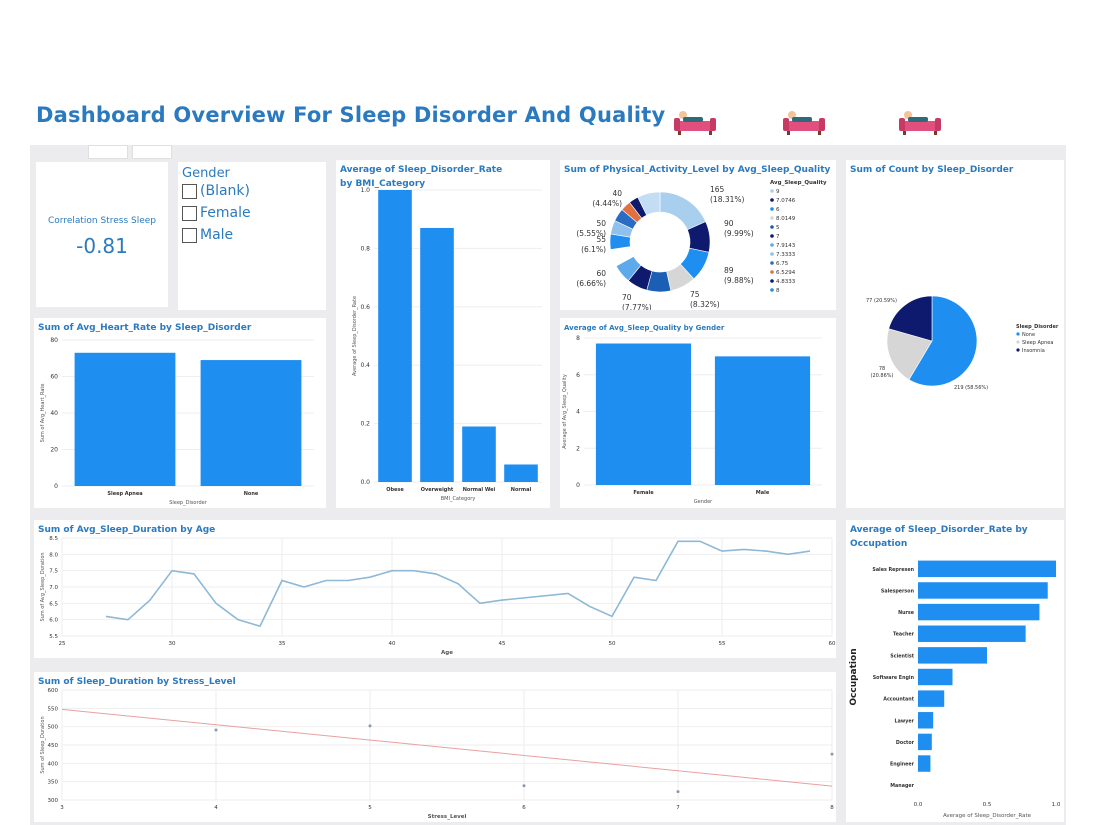 The image size is (1100, 825). Describe the element at coordinates (53, 588) in the screenshot. I see `y-tick-label: 7.0` at that location.